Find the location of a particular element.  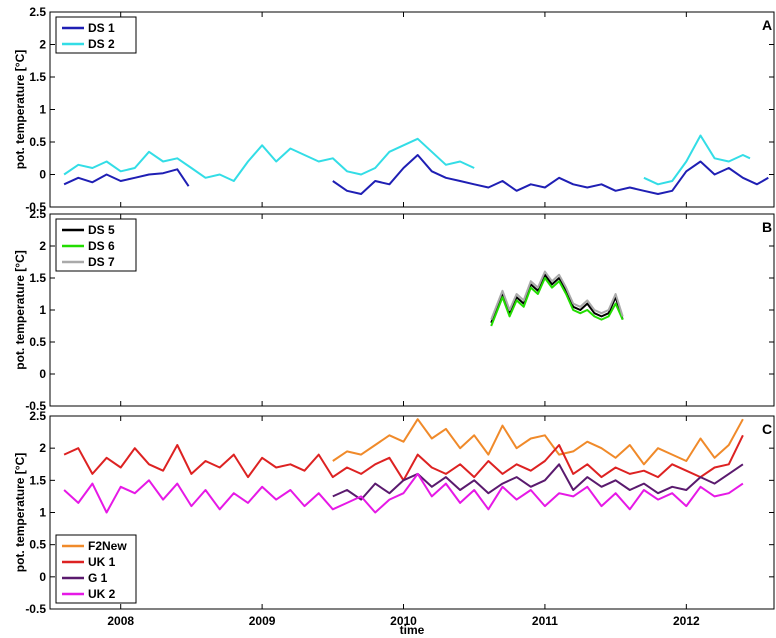

x-tick-label: 2012 is located at coordinates (686, 621).